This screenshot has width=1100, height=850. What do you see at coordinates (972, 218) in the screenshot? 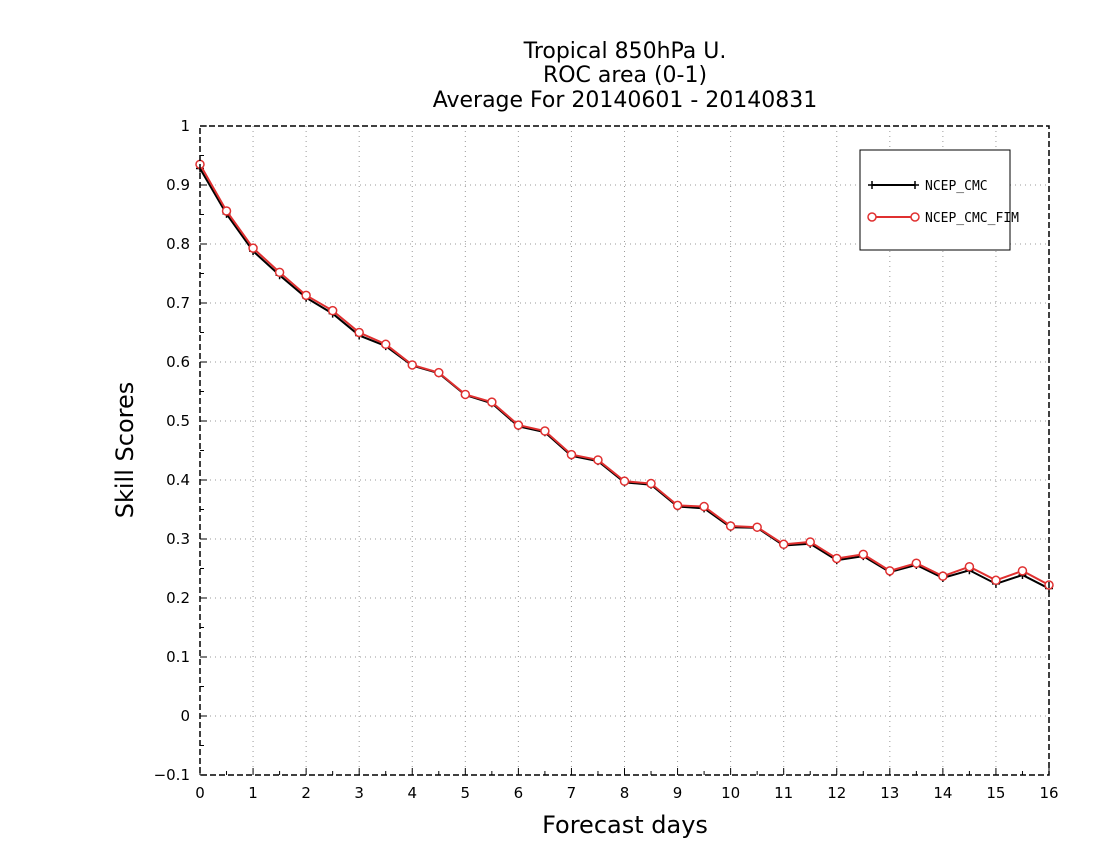
I see `legend-label: NCEP_CMC_FIM` at bounding box center [972, 218].